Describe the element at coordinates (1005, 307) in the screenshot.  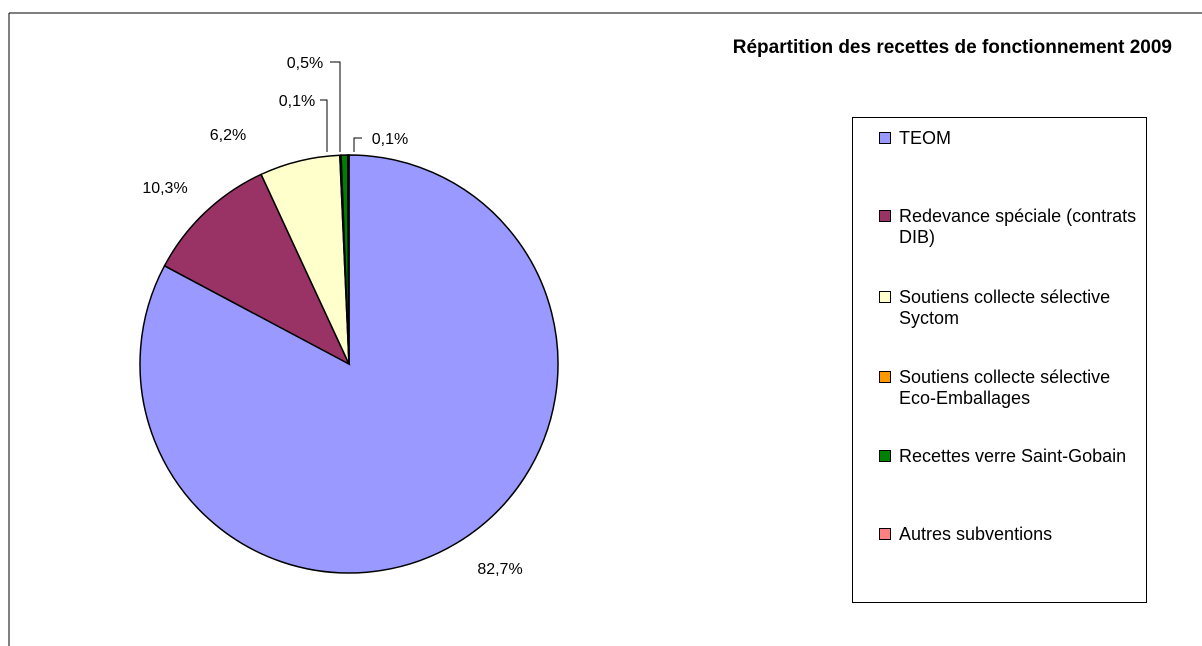
I see `legend-label: Soutiens collecte sélective Syctom` at that location.